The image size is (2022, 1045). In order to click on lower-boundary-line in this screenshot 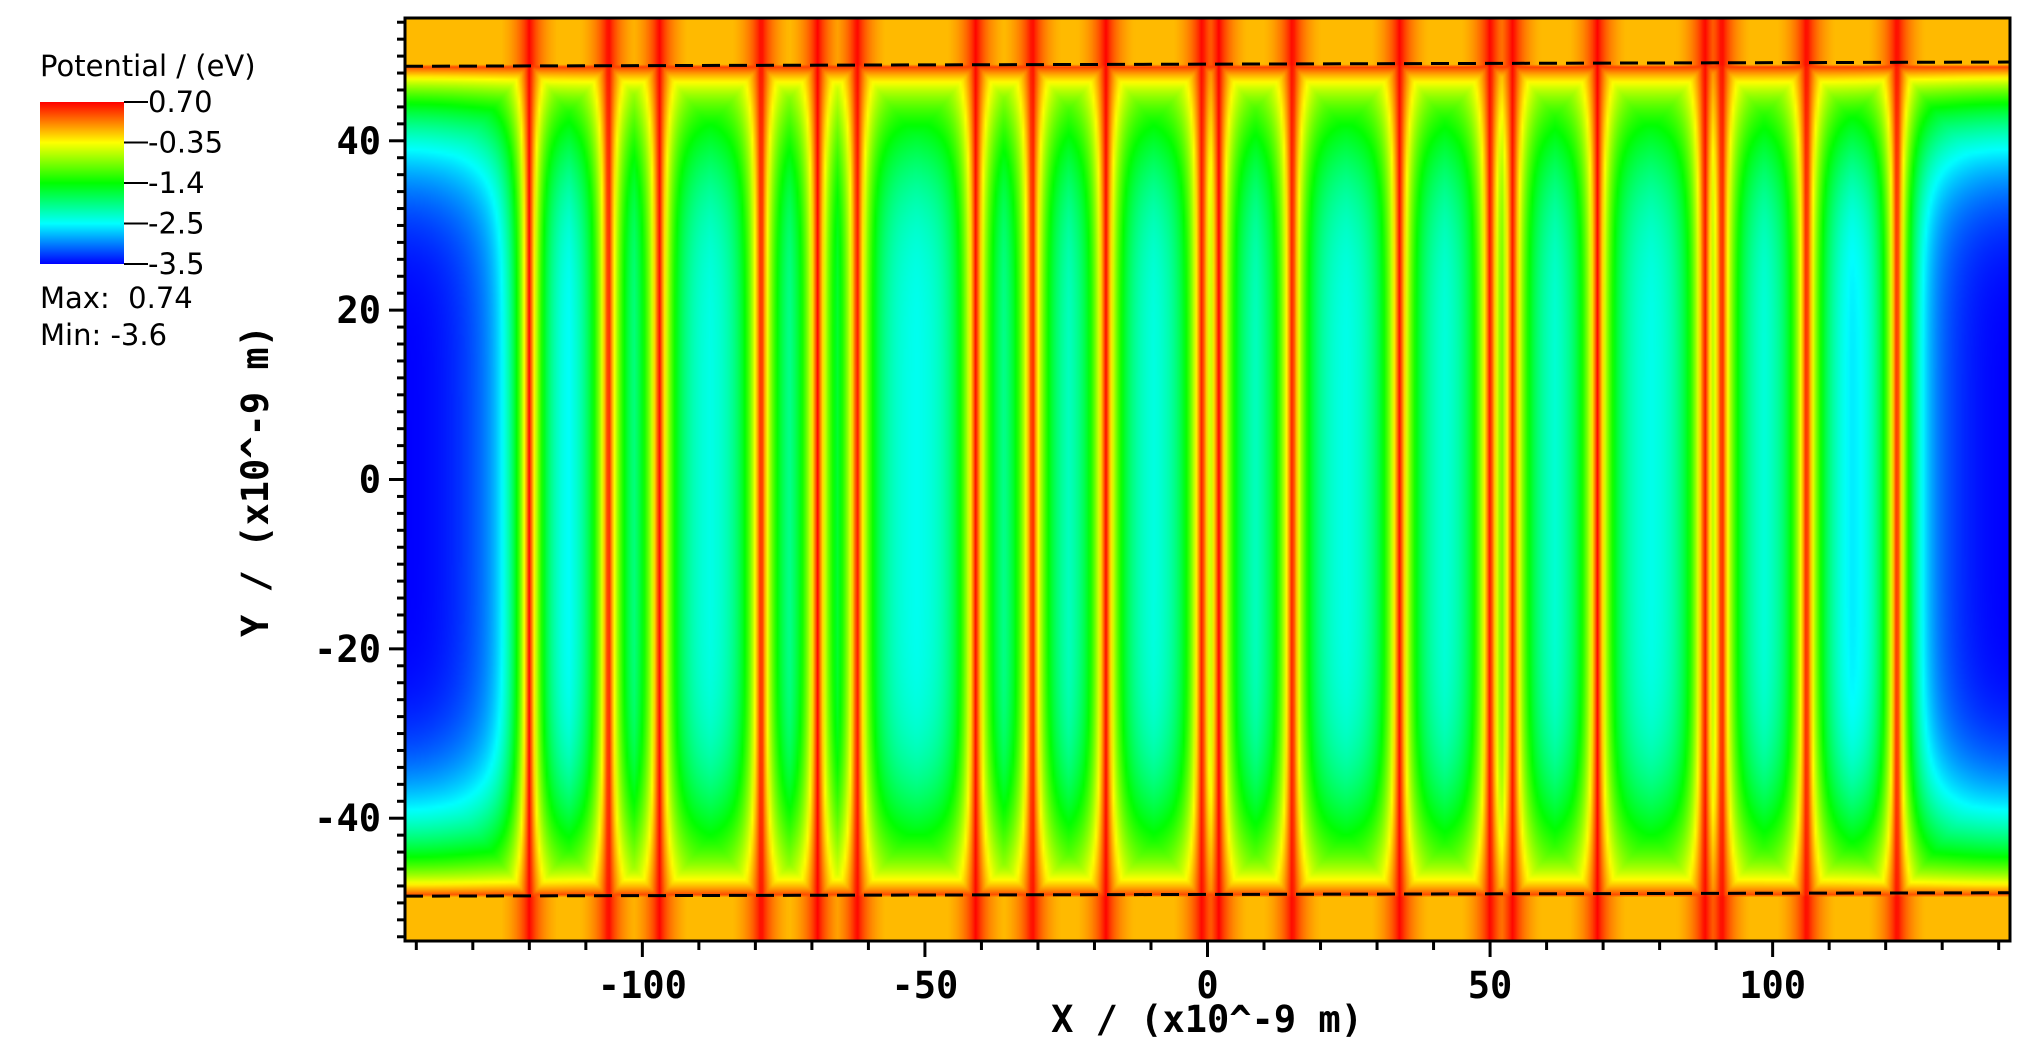, I will do `click(1207, 894)`.